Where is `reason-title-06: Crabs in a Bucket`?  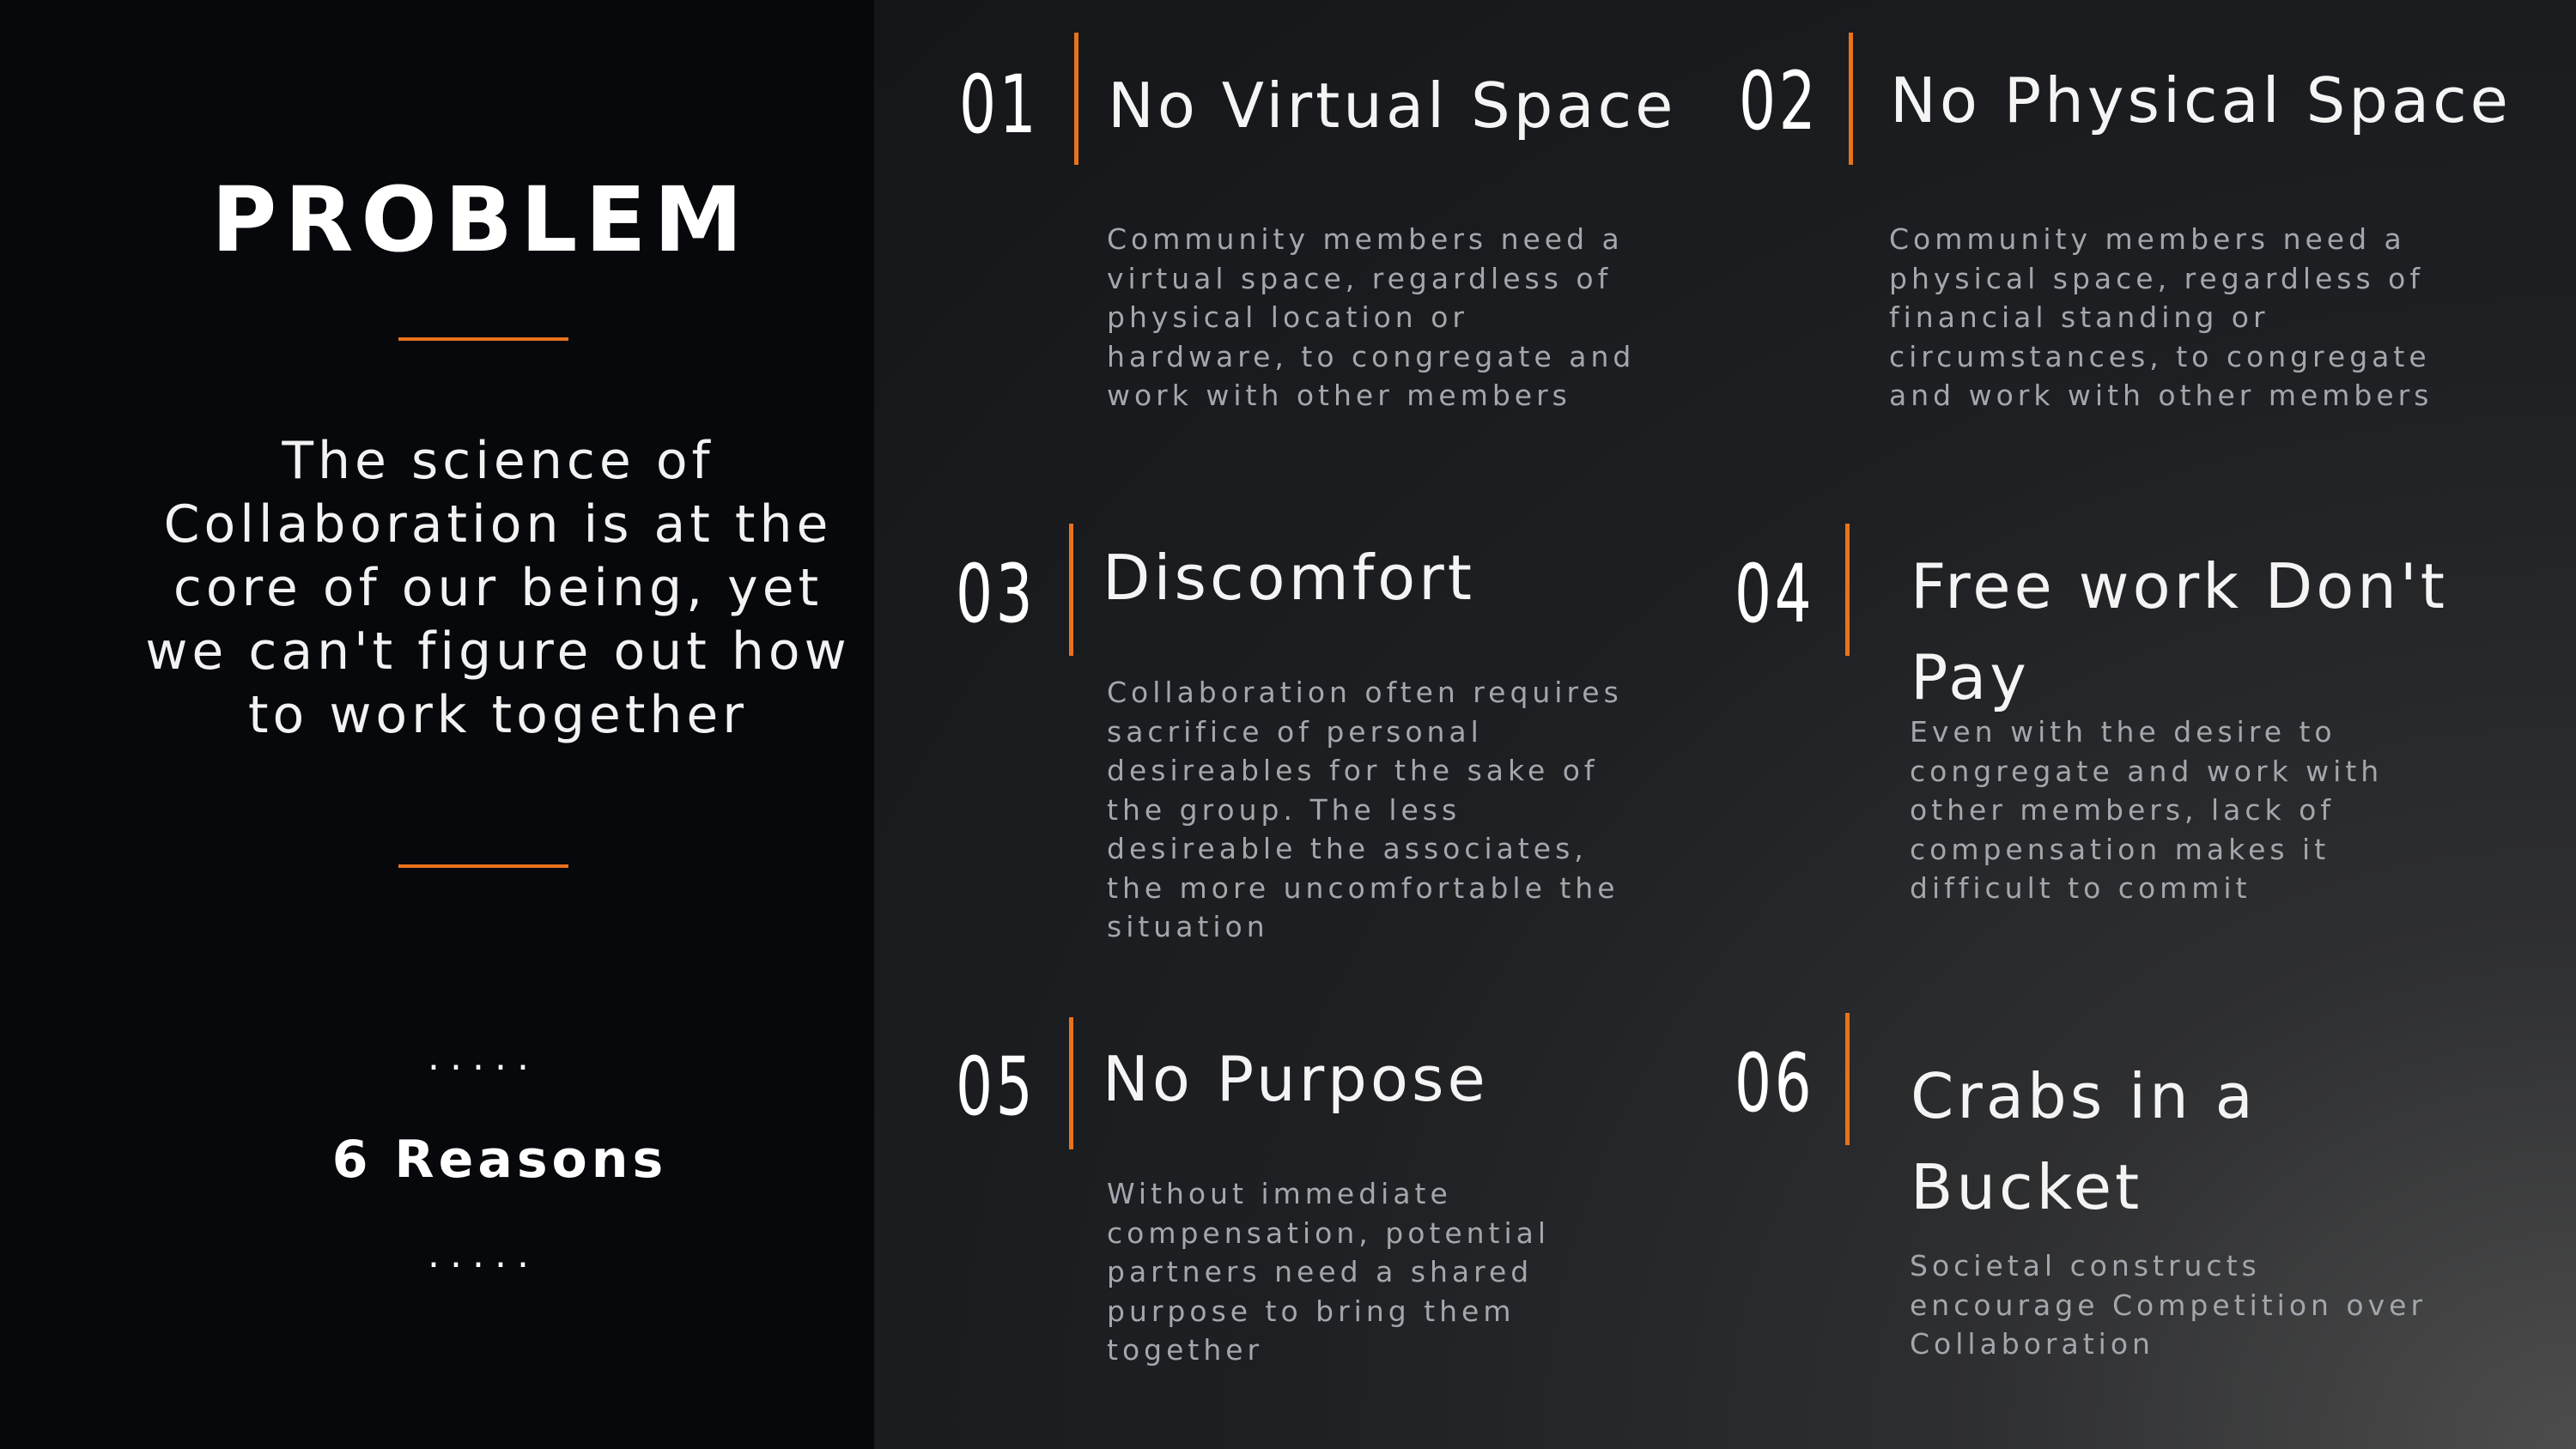
reason-title-06: Crabs in a Bucket is located at coordinates (2084, 1141).